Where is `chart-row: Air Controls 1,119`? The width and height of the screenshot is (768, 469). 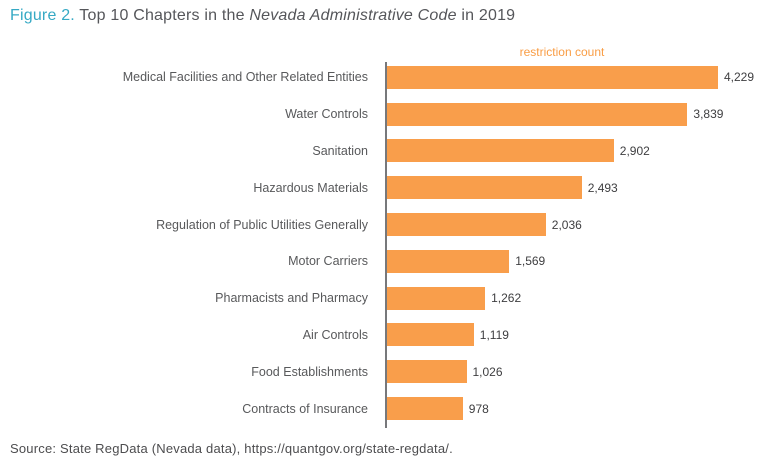 chart-row: Air Controls 1,119 is located at coordinates (384, 335).